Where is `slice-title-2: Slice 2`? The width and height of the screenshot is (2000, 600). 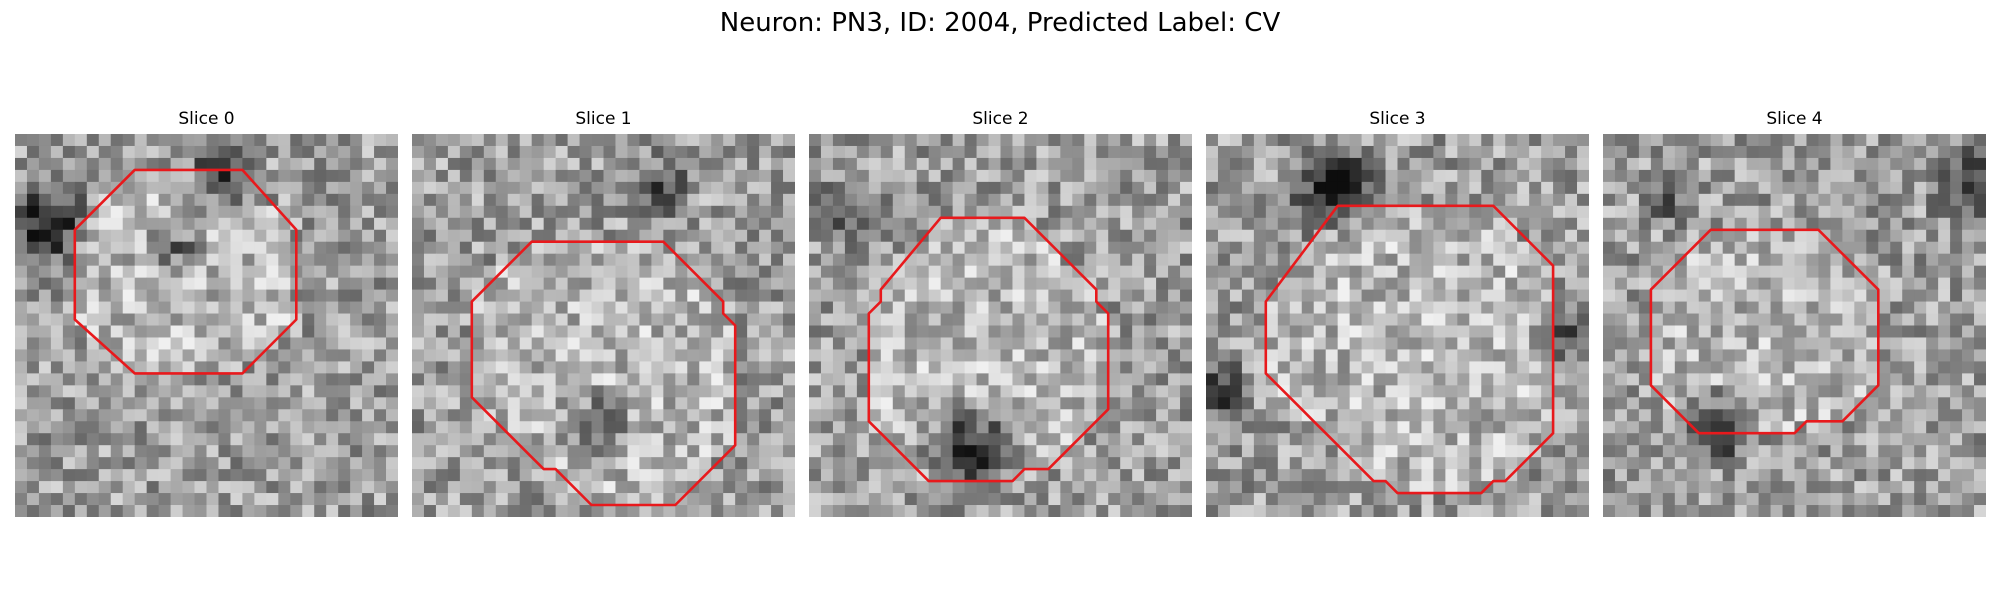
slice-title-2: Slice 2 is located at coordinates (1000, 119).